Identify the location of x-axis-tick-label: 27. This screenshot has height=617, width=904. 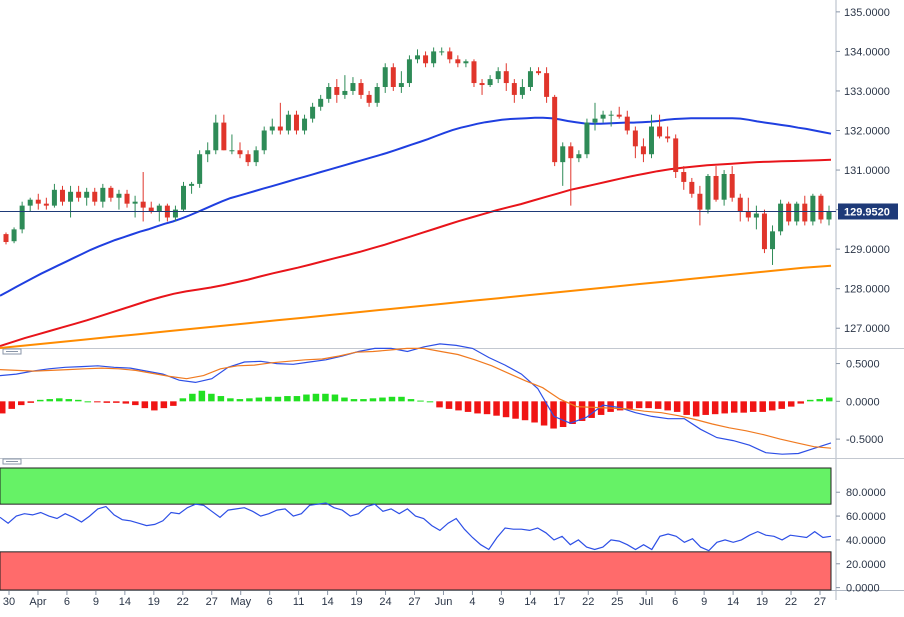
(414, 602).